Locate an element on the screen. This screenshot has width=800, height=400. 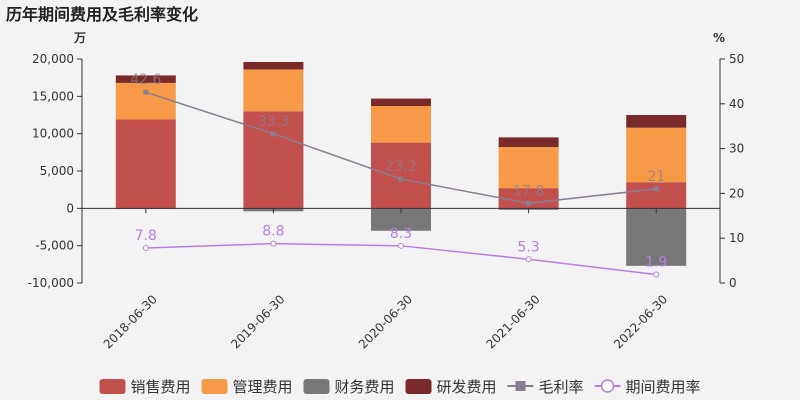
legend: 销售费用 管理费用 财务费用 研发费用 毛利率 期间费用率 is located at coordinates (400, 387).